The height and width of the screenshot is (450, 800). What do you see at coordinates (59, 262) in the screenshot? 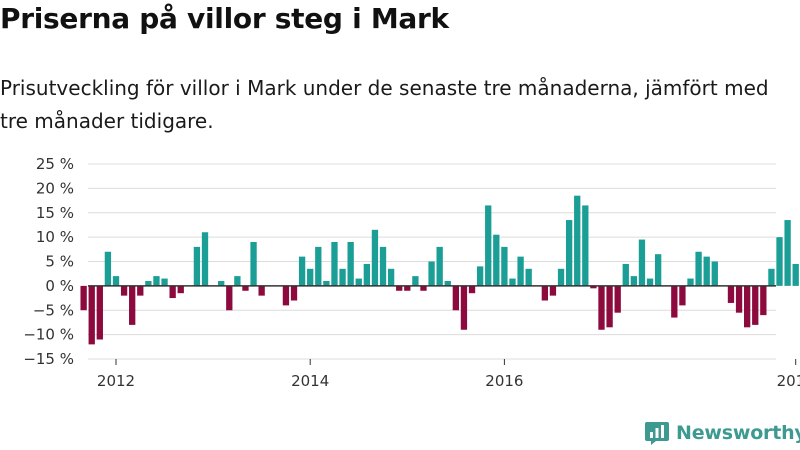
I see `y-tick-label: 5 %` at bounding box center [59, 262].